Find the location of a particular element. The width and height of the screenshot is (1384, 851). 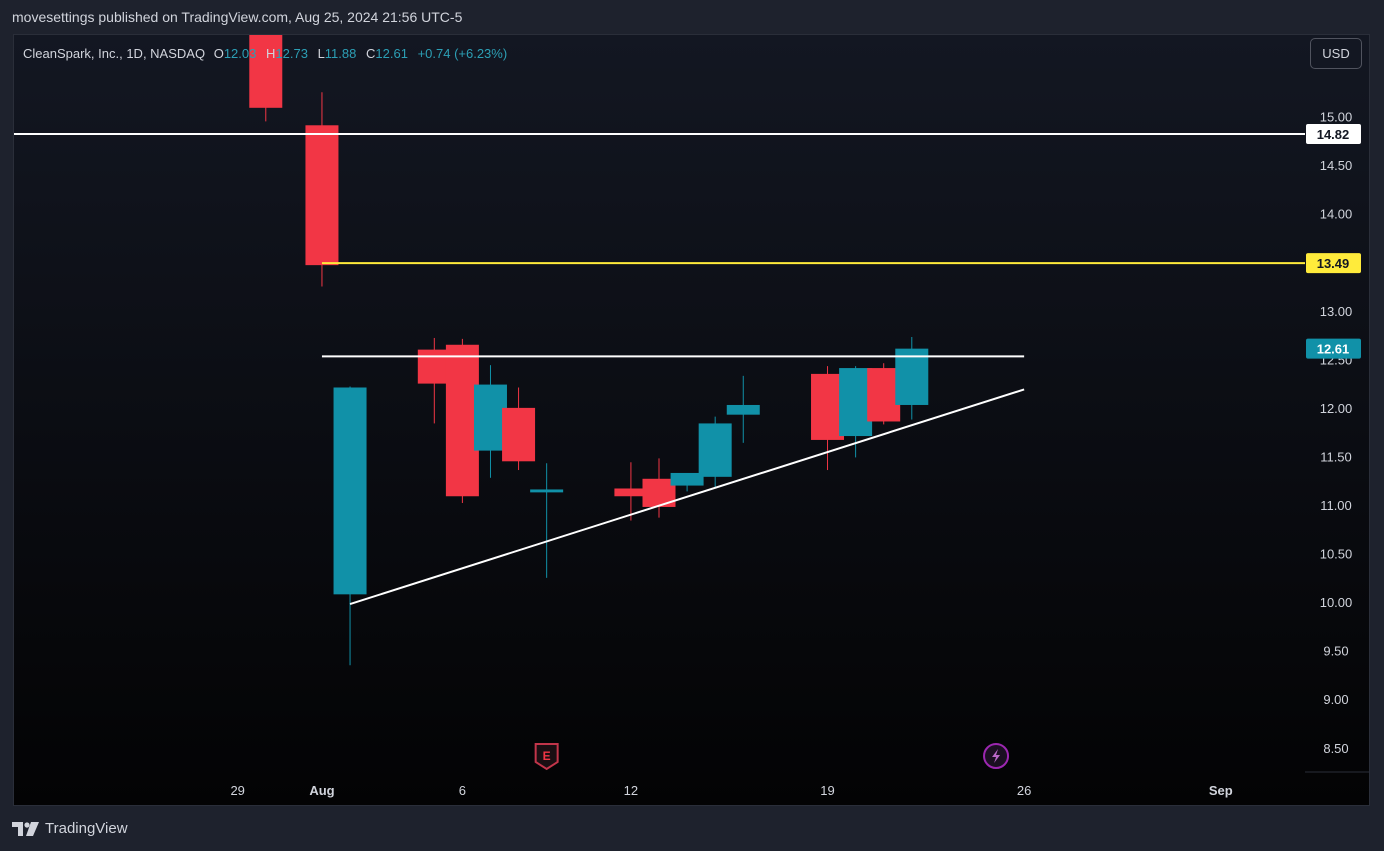

earnings-icon: E is located at coordinates (546, 757).